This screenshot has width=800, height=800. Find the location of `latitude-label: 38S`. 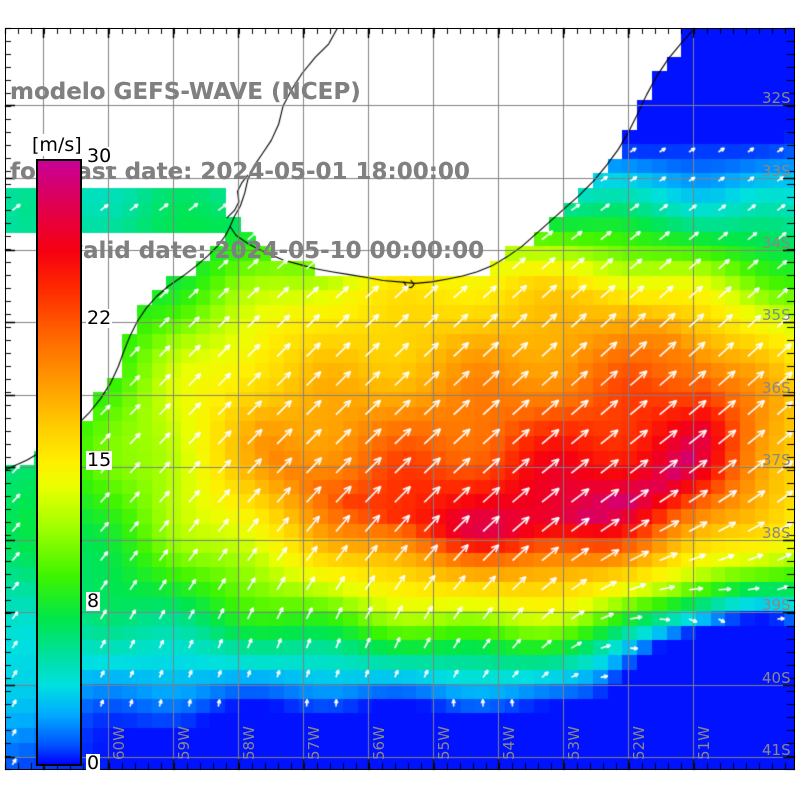

latitude-label: 38S is located at coordinates (776, 533).